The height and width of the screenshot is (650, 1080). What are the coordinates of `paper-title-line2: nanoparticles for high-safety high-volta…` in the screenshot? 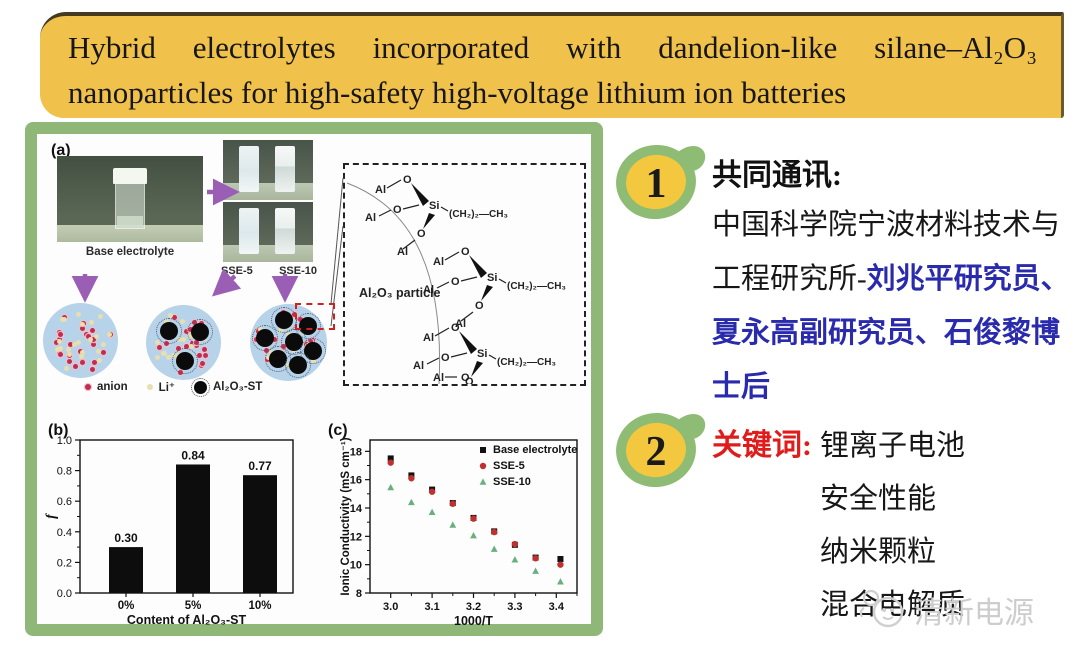 It's located at (457, 92).